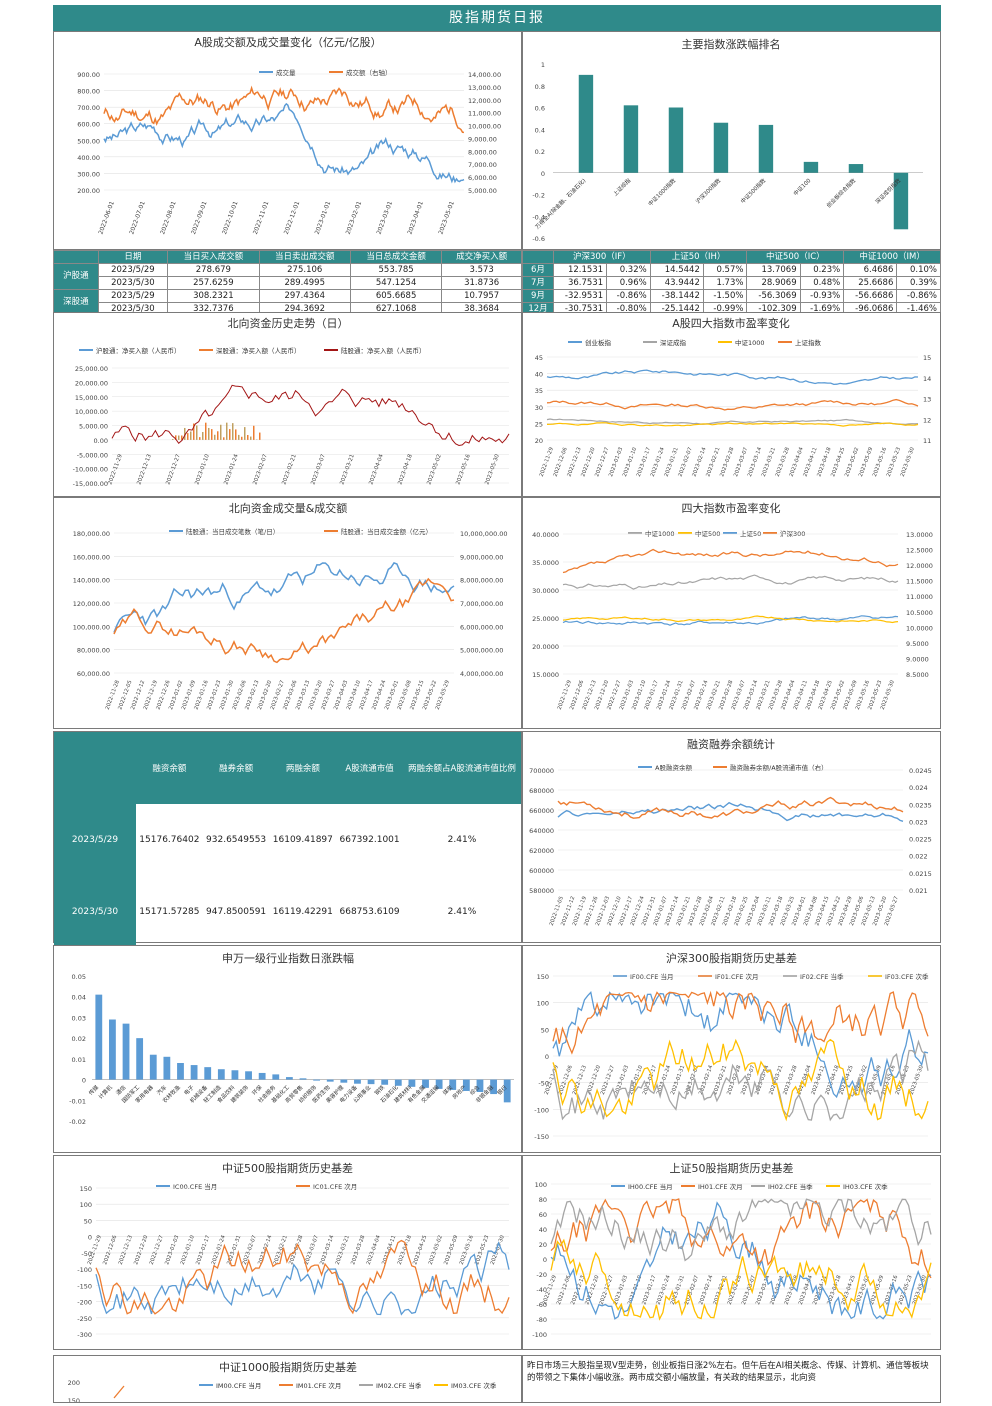  What do you see at coordinates (560, 204) in the screenshot?
I see `category-label: 万得全A(除金融、石油石化)` at bounding box center [560, 204].